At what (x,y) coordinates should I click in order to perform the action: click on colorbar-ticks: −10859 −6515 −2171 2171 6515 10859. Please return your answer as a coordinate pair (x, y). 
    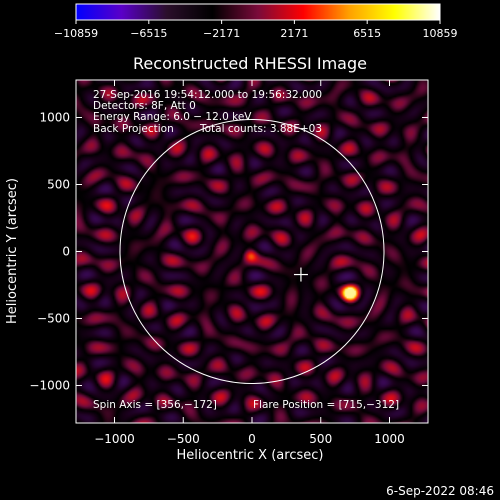
    Looking at the image, I should click on (256, 30).